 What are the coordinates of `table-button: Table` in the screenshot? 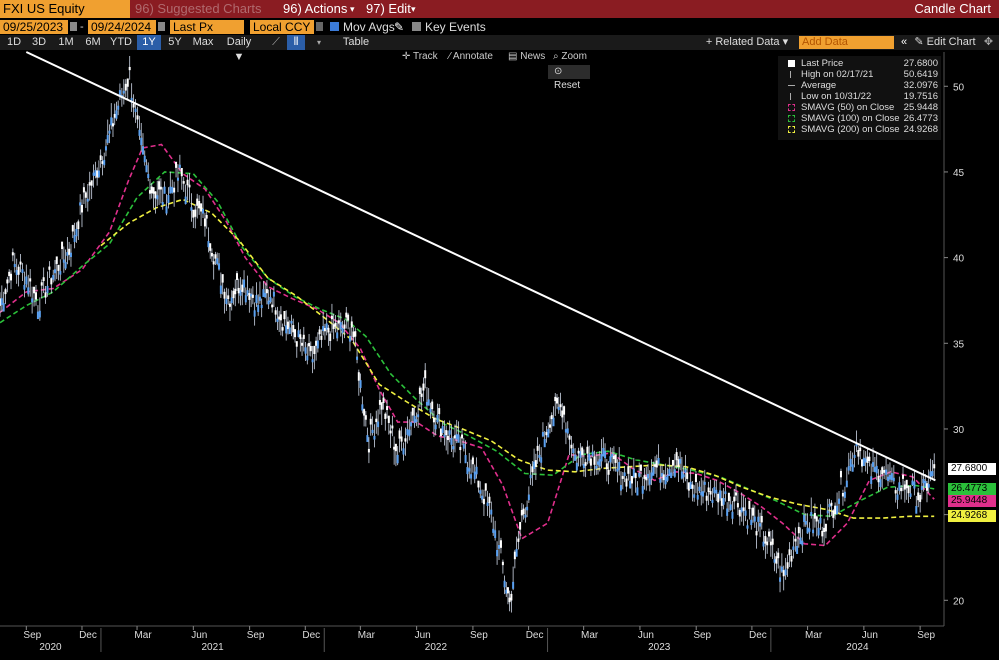 It's located at (356, 42).